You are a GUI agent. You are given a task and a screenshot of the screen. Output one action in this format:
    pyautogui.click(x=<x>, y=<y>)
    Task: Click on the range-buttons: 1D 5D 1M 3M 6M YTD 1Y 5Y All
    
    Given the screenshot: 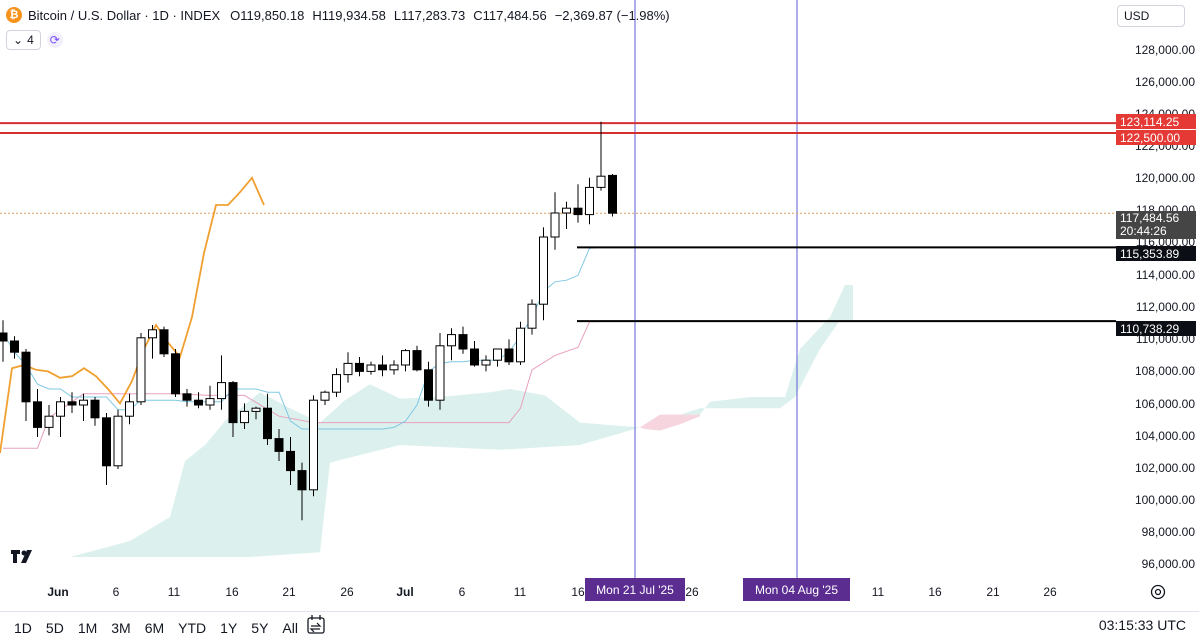 What is the action you would take?
    pyautogui.click(x=149, y=628)
    